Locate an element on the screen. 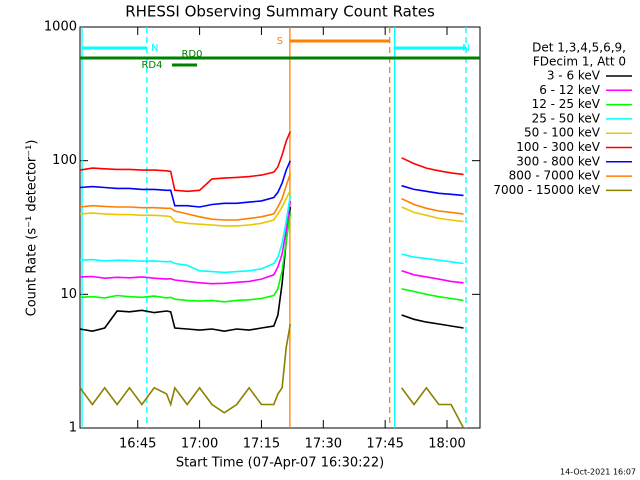  x-tick-label: 16:45 is located at coordinates (137, 444).